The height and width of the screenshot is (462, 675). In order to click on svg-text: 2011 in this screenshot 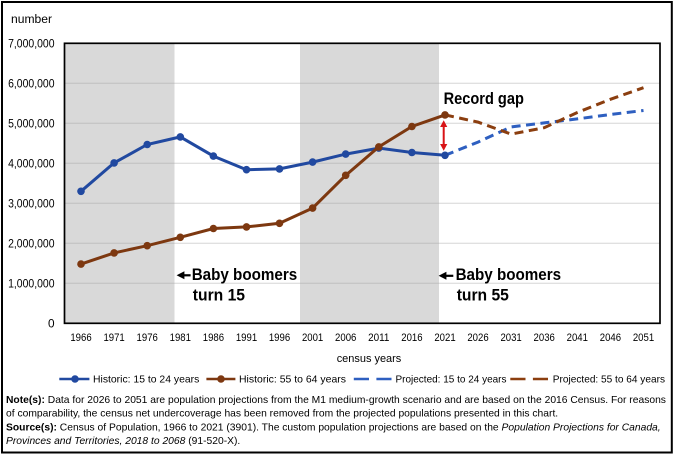, I will do `click(378, 338)`.